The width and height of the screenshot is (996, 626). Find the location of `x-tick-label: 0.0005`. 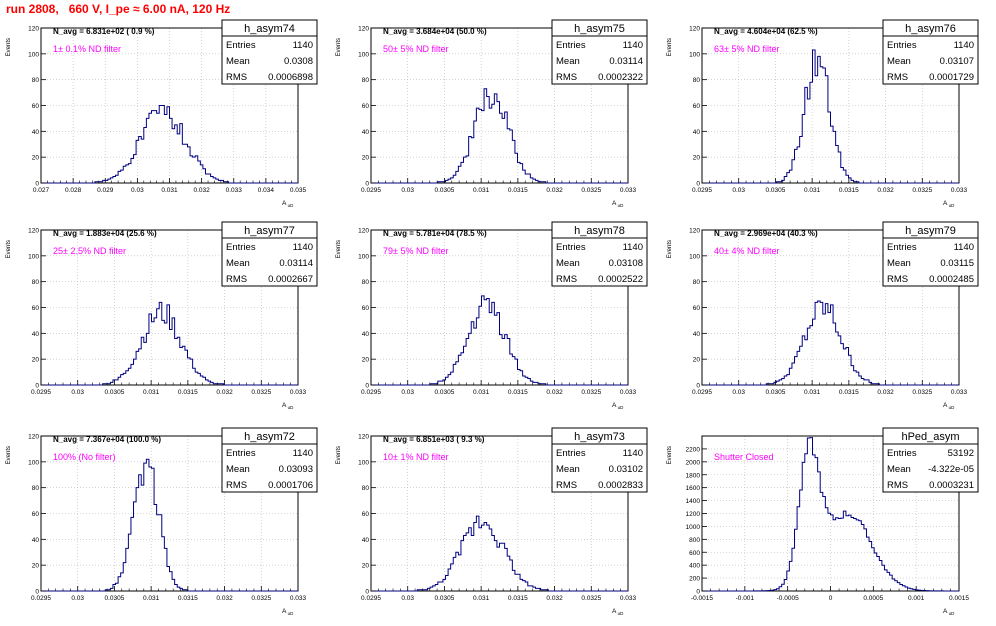

x-tick-label: 0.0005 is located at coordinates (873, 598).